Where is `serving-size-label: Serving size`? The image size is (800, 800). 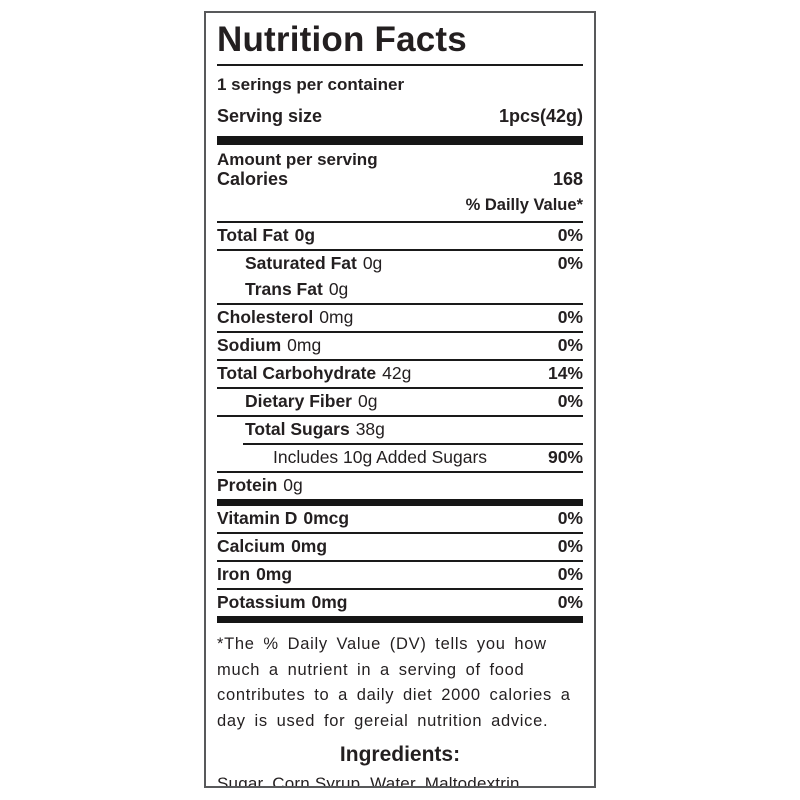 serving-size-label: Serving size is located at coordinates (270, 115).